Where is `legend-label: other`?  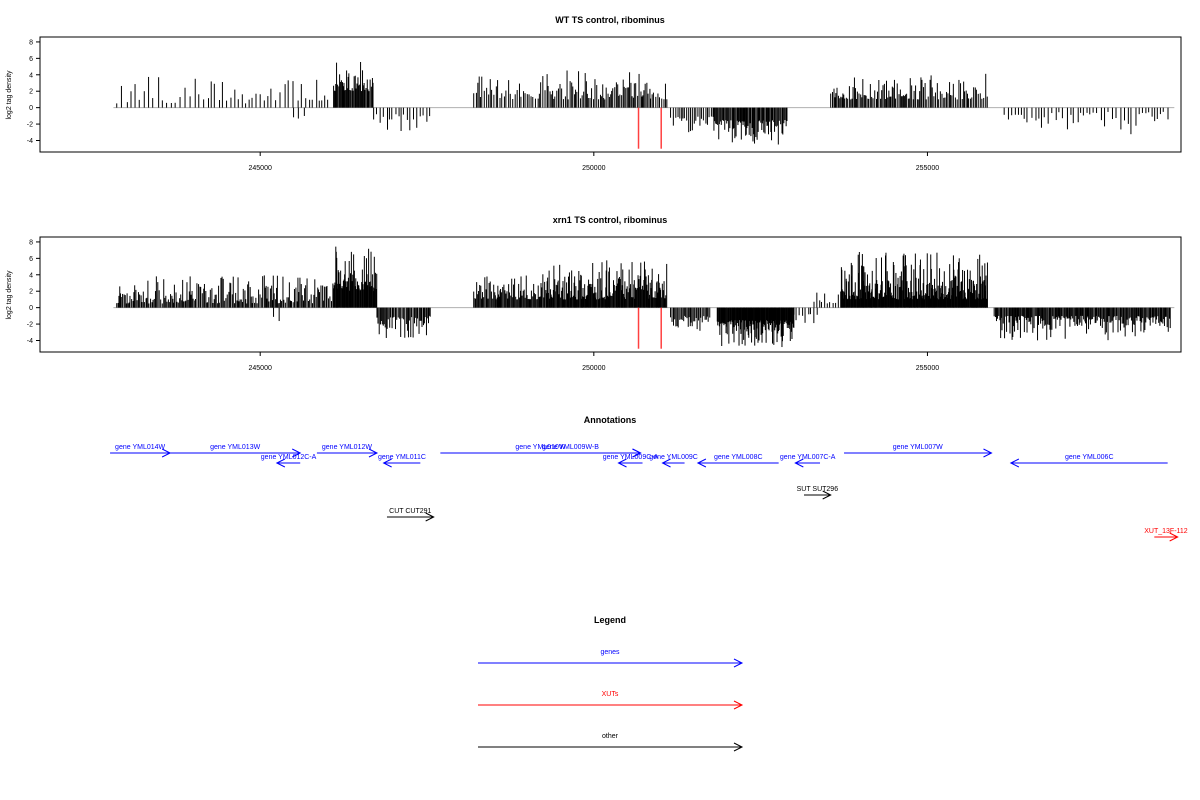 legend-label: other is located at coordinates (610, 736).